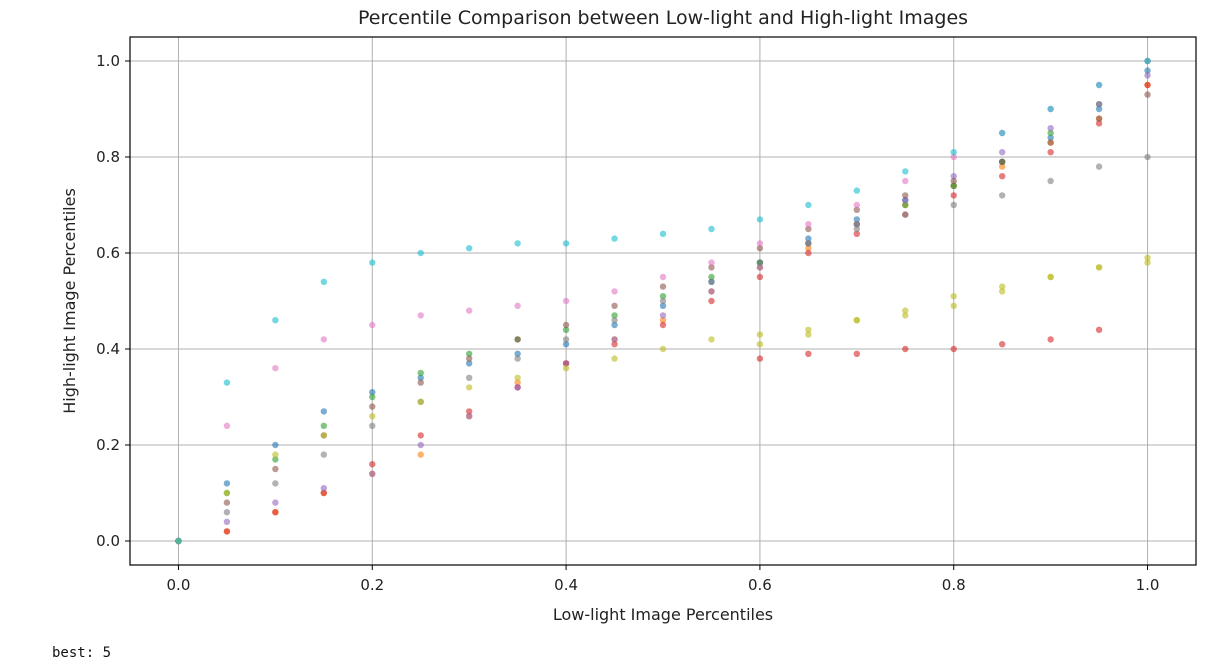  What do you see at coordinates (69, 301) in the screenshot?
I see `y-axis-label: High-light Image Percentiles` at bounding box center [69, 301].